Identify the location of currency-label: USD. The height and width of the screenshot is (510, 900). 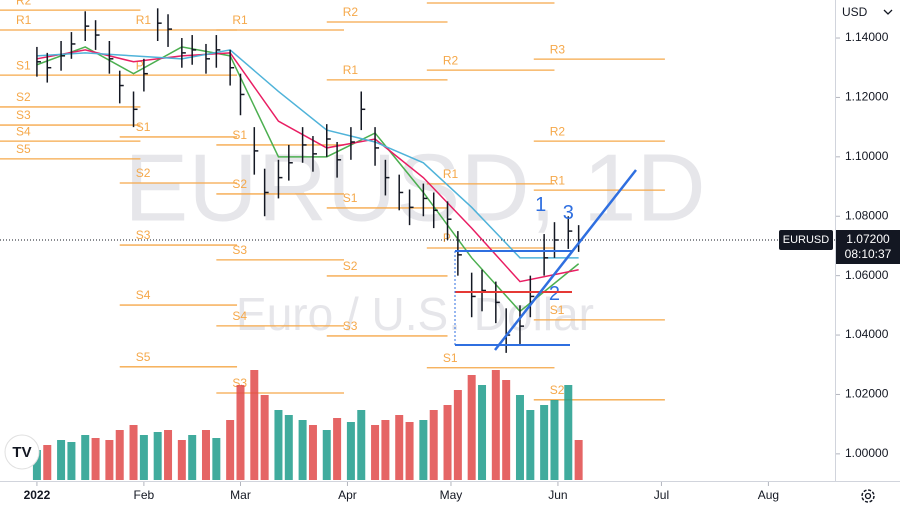
(855, 12).